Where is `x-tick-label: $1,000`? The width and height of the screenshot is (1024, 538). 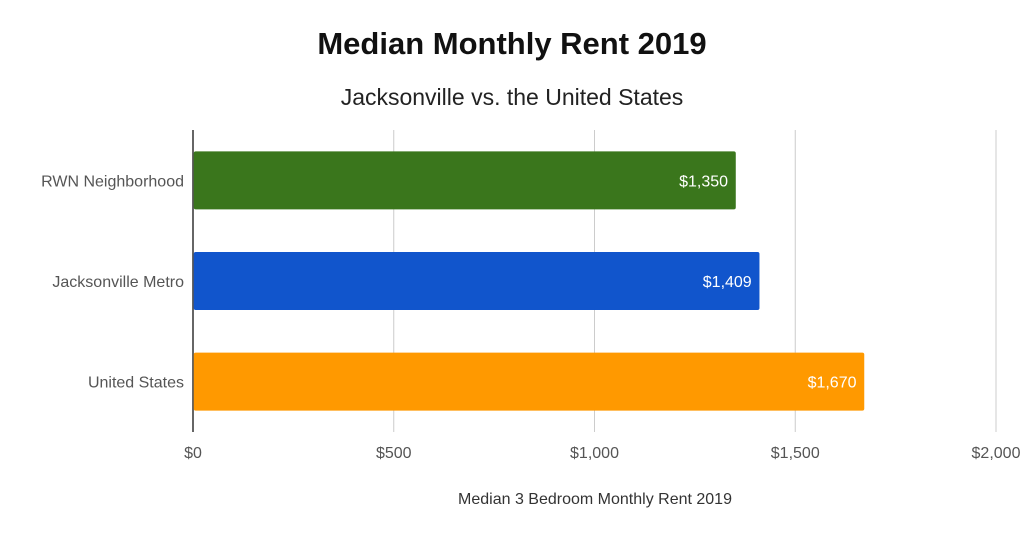
x-tick-label: $1,000 is located at coordinates (594, 453).